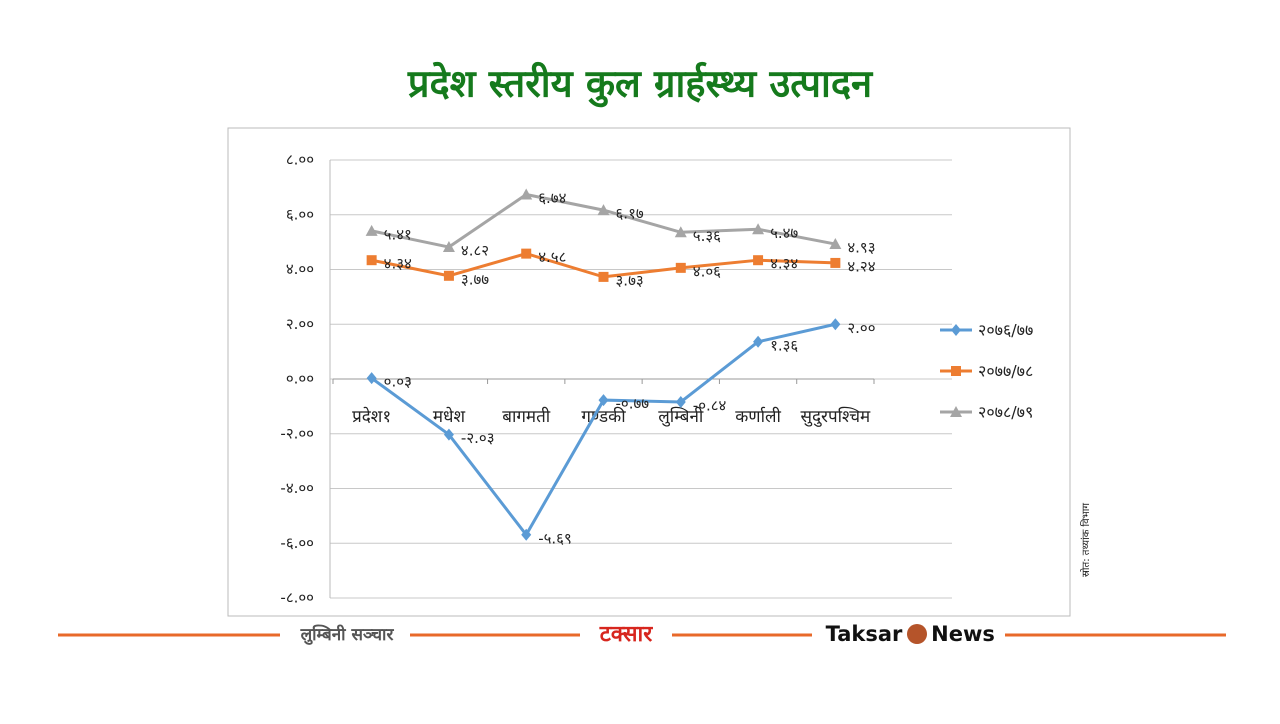 Image resolution: width=1280 pixels, height=724 pixels. What do you see at coordinates (371, 416) in the screenshot?
I see `x-tick-label: प्रदेश१` at bounding box center [371, 416].